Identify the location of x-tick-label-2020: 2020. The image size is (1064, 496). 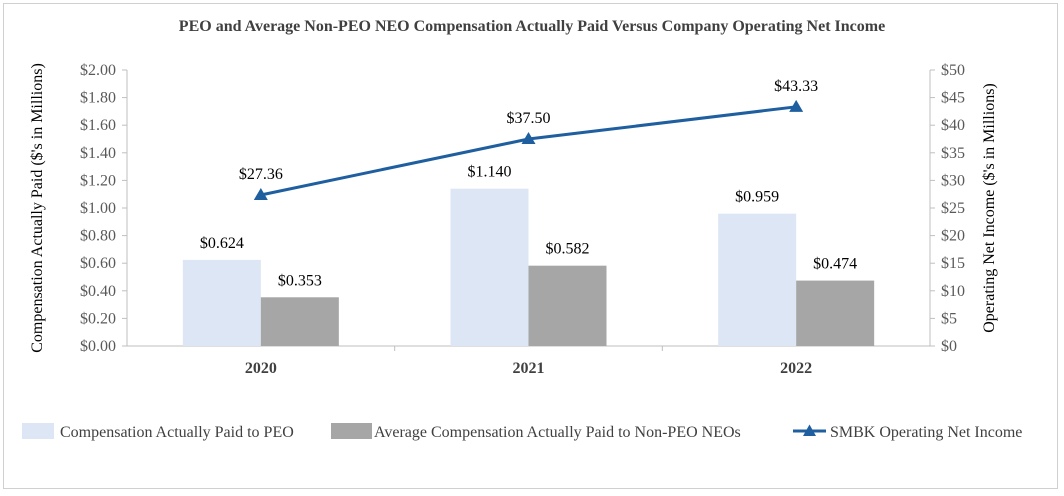
(261, 368).